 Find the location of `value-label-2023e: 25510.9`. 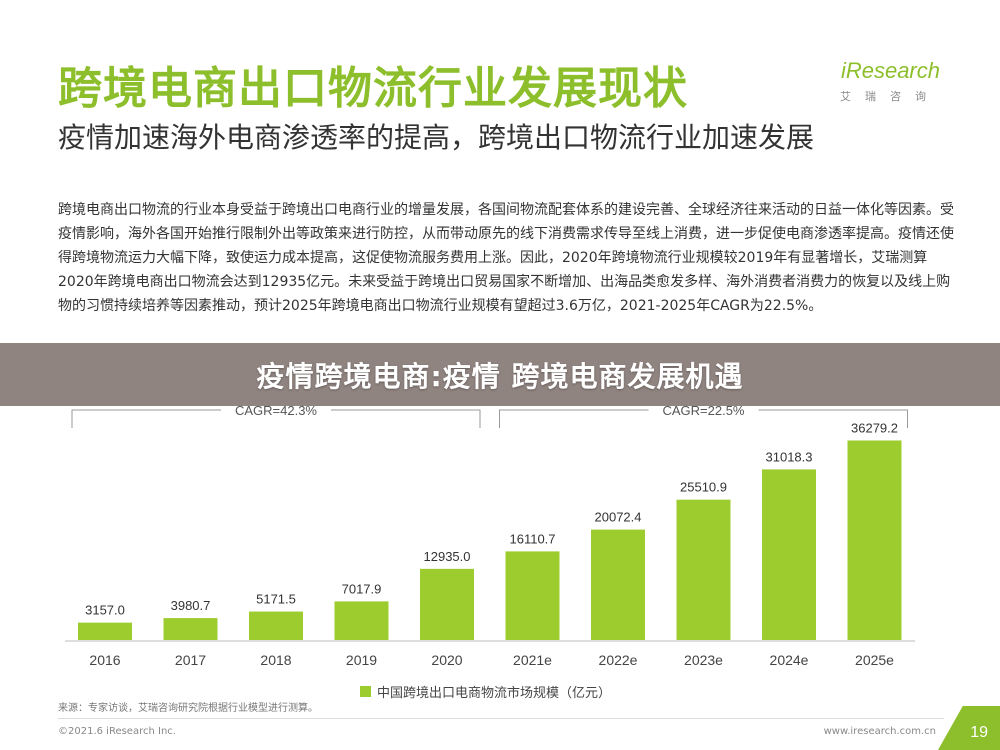

value-label-2023e: 25510.9 is located at coordinates (703, 487).